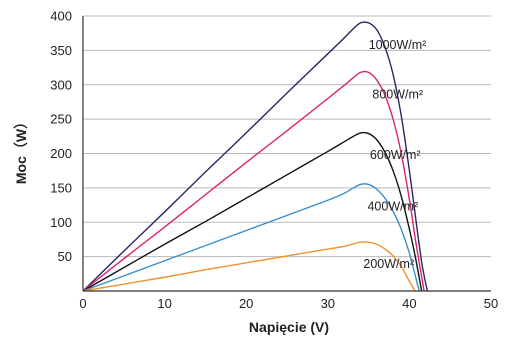 Image resolution: width=511 pixels, height=338 pixels. Describe the element at coordinates (328, 303) in the screenshot. I see `x-tick-label: 30` at that location.